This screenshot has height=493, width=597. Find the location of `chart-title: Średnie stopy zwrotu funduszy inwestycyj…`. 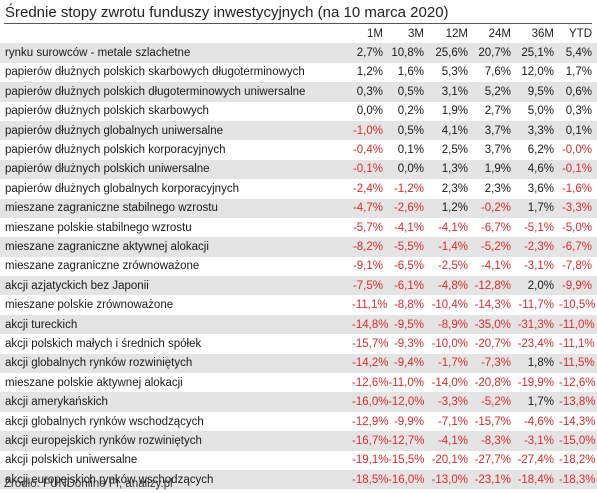

chart-title: Średnie stopy zwrotu funduszy inwestycyj… is located at coordinates (227, 12).